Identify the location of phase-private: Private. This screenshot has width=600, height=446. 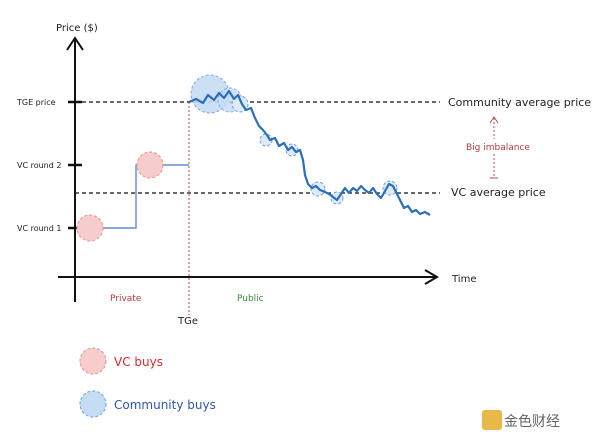
(126, 299).